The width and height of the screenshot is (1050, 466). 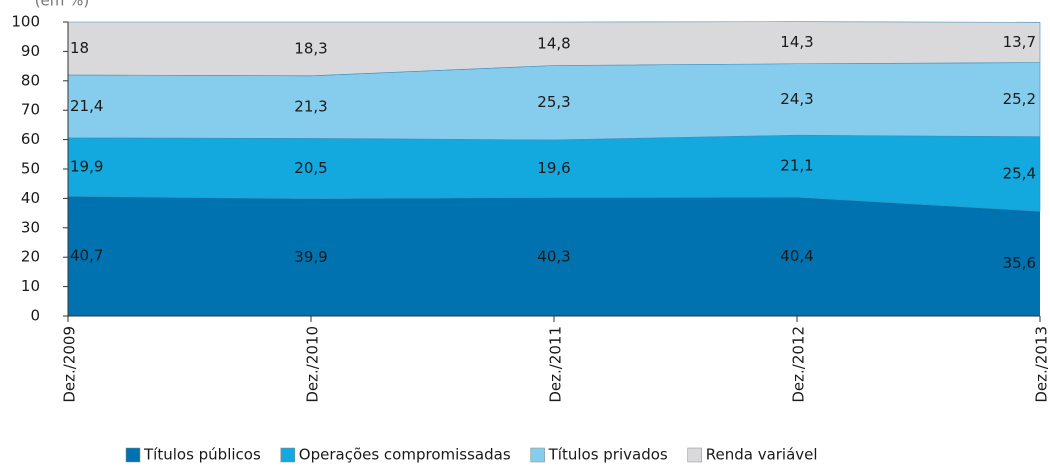 What do you see at coordinates (62, 5) in the screenshot?
I see `y-axis-label: (em %)` at bounding box center [62, 5].